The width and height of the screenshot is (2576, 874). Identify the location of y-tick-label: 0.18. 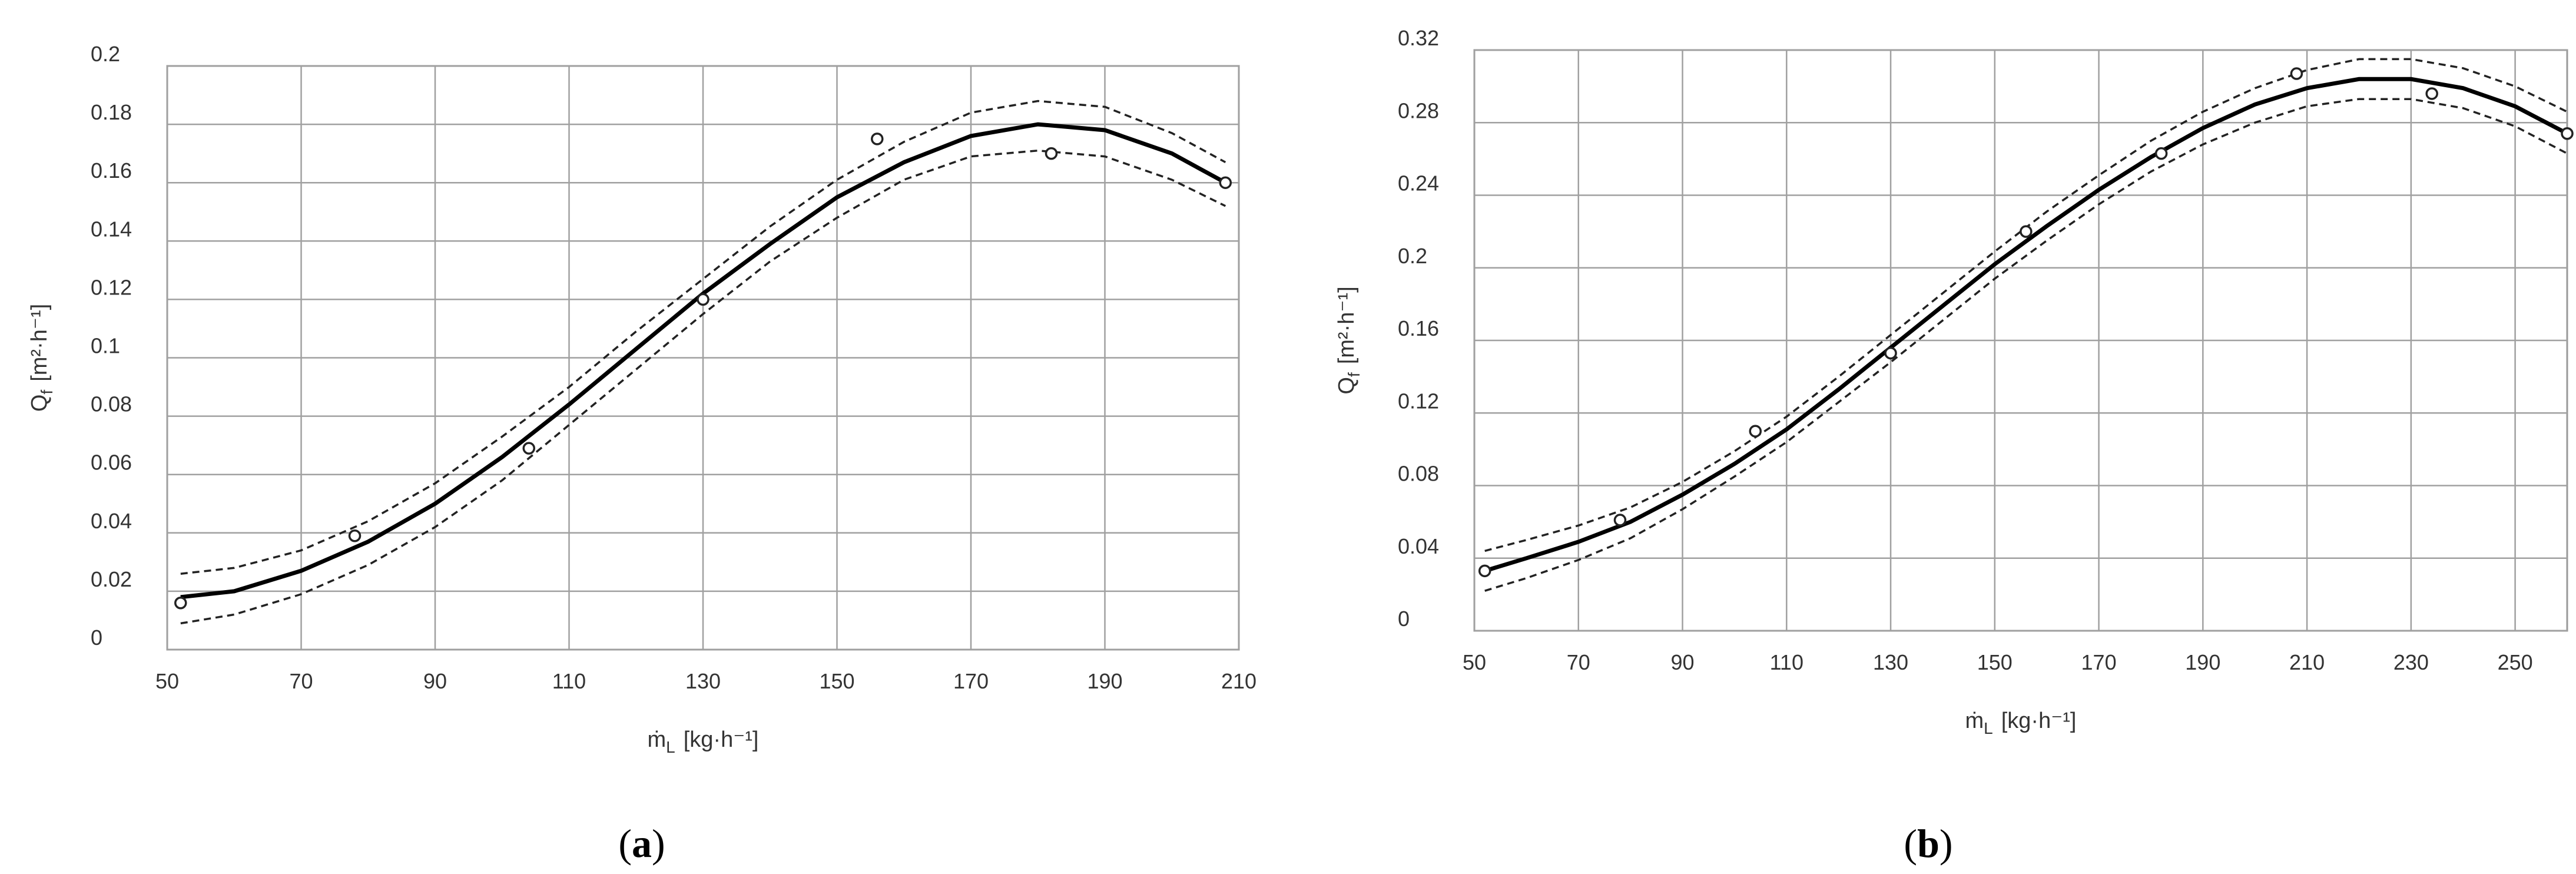
(111, 112).